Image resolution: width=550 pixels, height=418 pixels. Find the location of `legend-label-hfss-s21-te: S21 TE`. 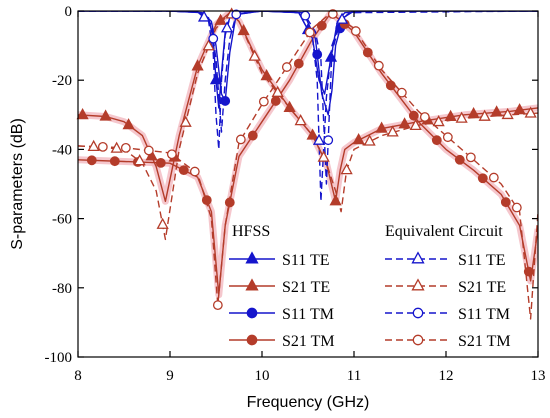

legend-label-hfss-s21-te: S21 TE is located at coordinates (306, 287).